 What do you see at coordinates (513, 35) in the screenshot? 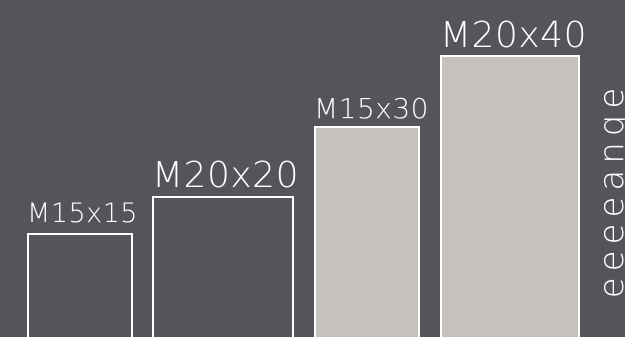
I see `size-label: M20x40` at bounding box center [513, 35].